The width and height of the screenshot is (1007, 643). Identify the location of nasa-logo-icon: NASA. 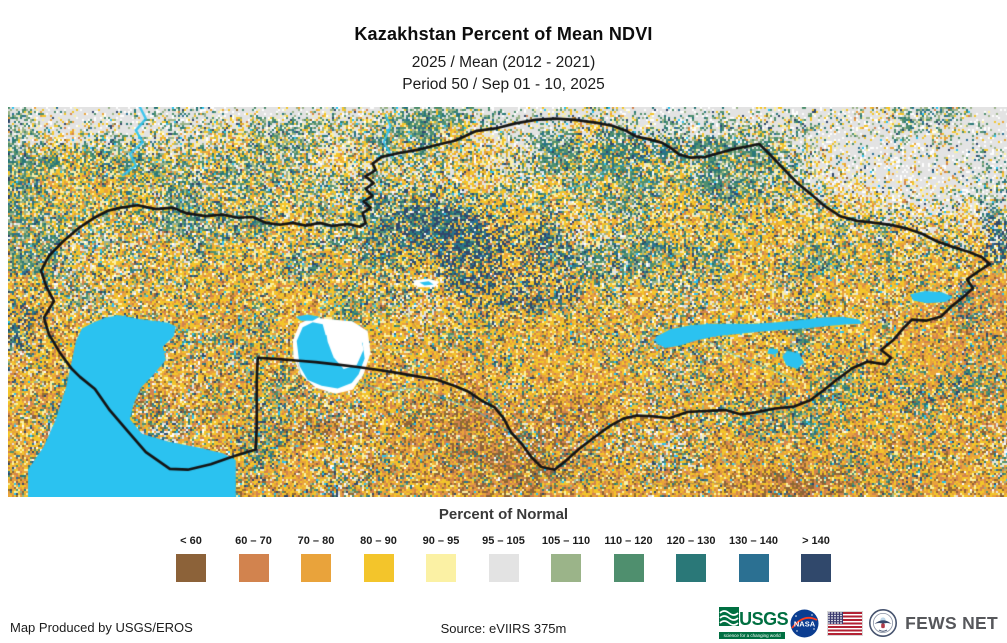
(804, 623).